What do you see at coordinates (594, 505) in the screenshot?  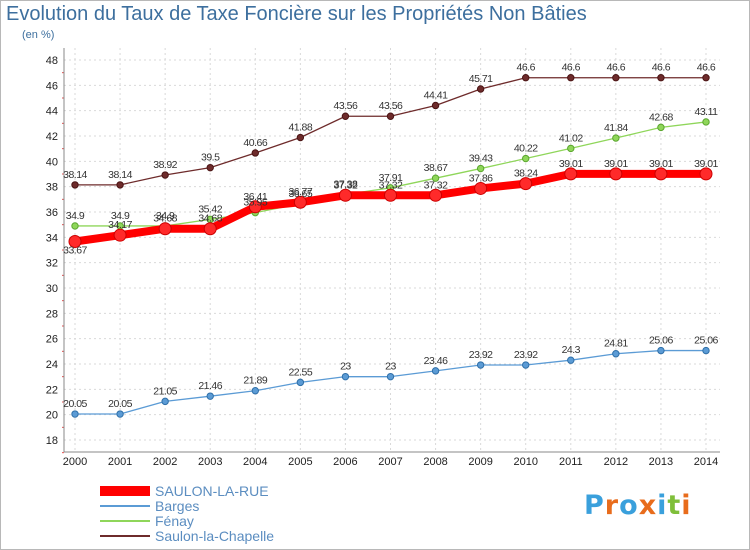 I see `logo-letter: P` at bounding box center [594, 505].